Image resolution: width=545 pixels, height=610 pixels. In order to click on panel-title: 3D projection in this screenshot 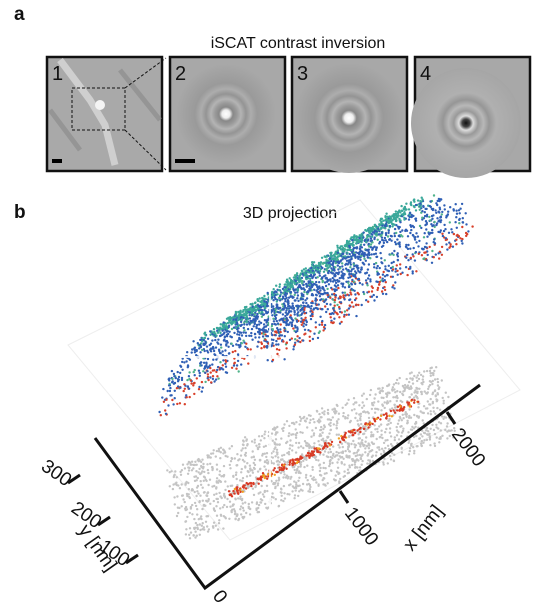, I will do `click(290, 213)`.